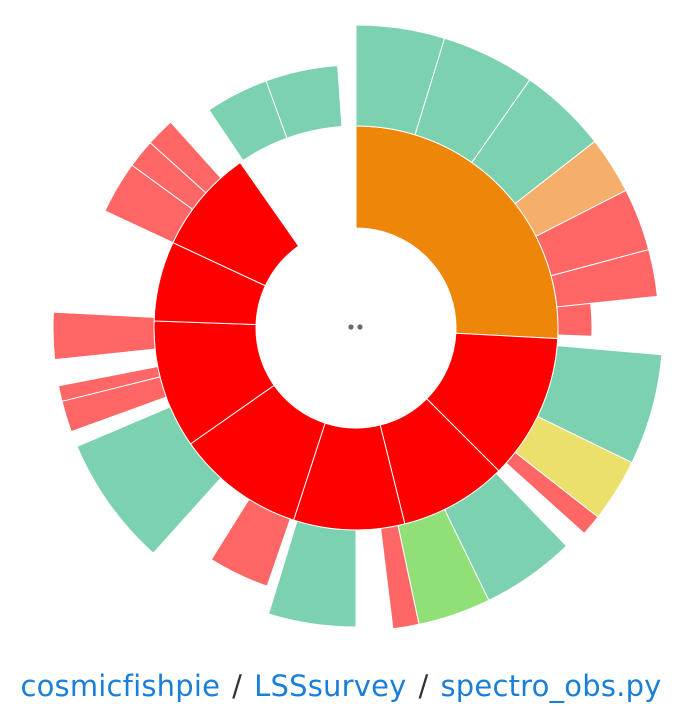  I want to click on center-label, so click(355, 327).